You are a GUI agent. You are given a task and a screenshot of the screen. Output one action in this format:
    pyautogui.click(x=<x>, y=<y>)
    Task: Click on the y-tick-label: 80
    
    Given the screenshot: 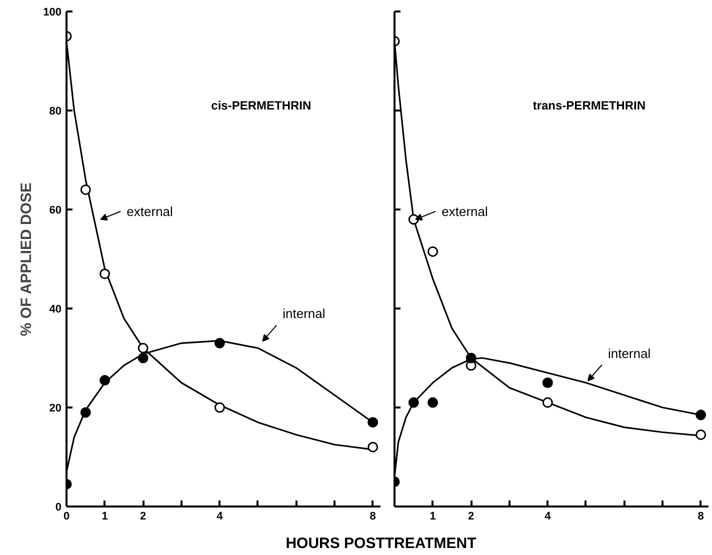 What is the action you would take?
    pyautogui.click(x=55, y=112)
    